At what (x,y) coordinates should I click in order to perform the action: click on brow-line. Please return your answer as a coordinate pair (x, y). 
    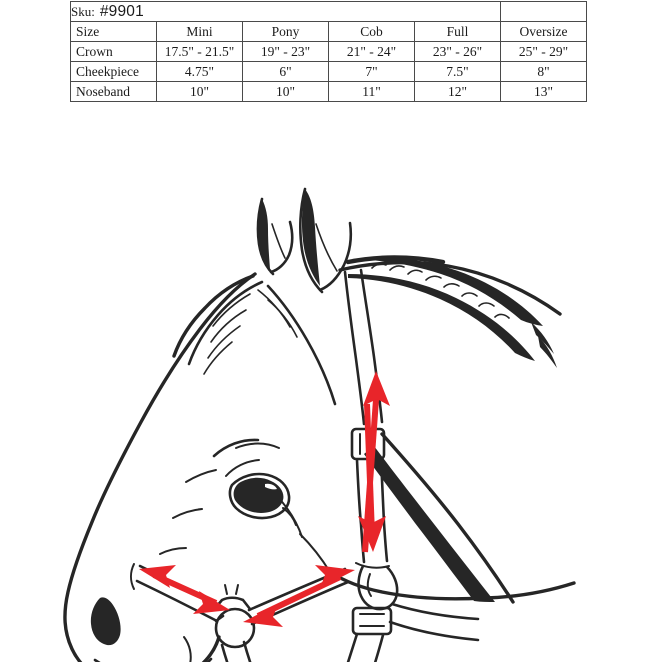
    Looking at the image, I should click on (236, 448).